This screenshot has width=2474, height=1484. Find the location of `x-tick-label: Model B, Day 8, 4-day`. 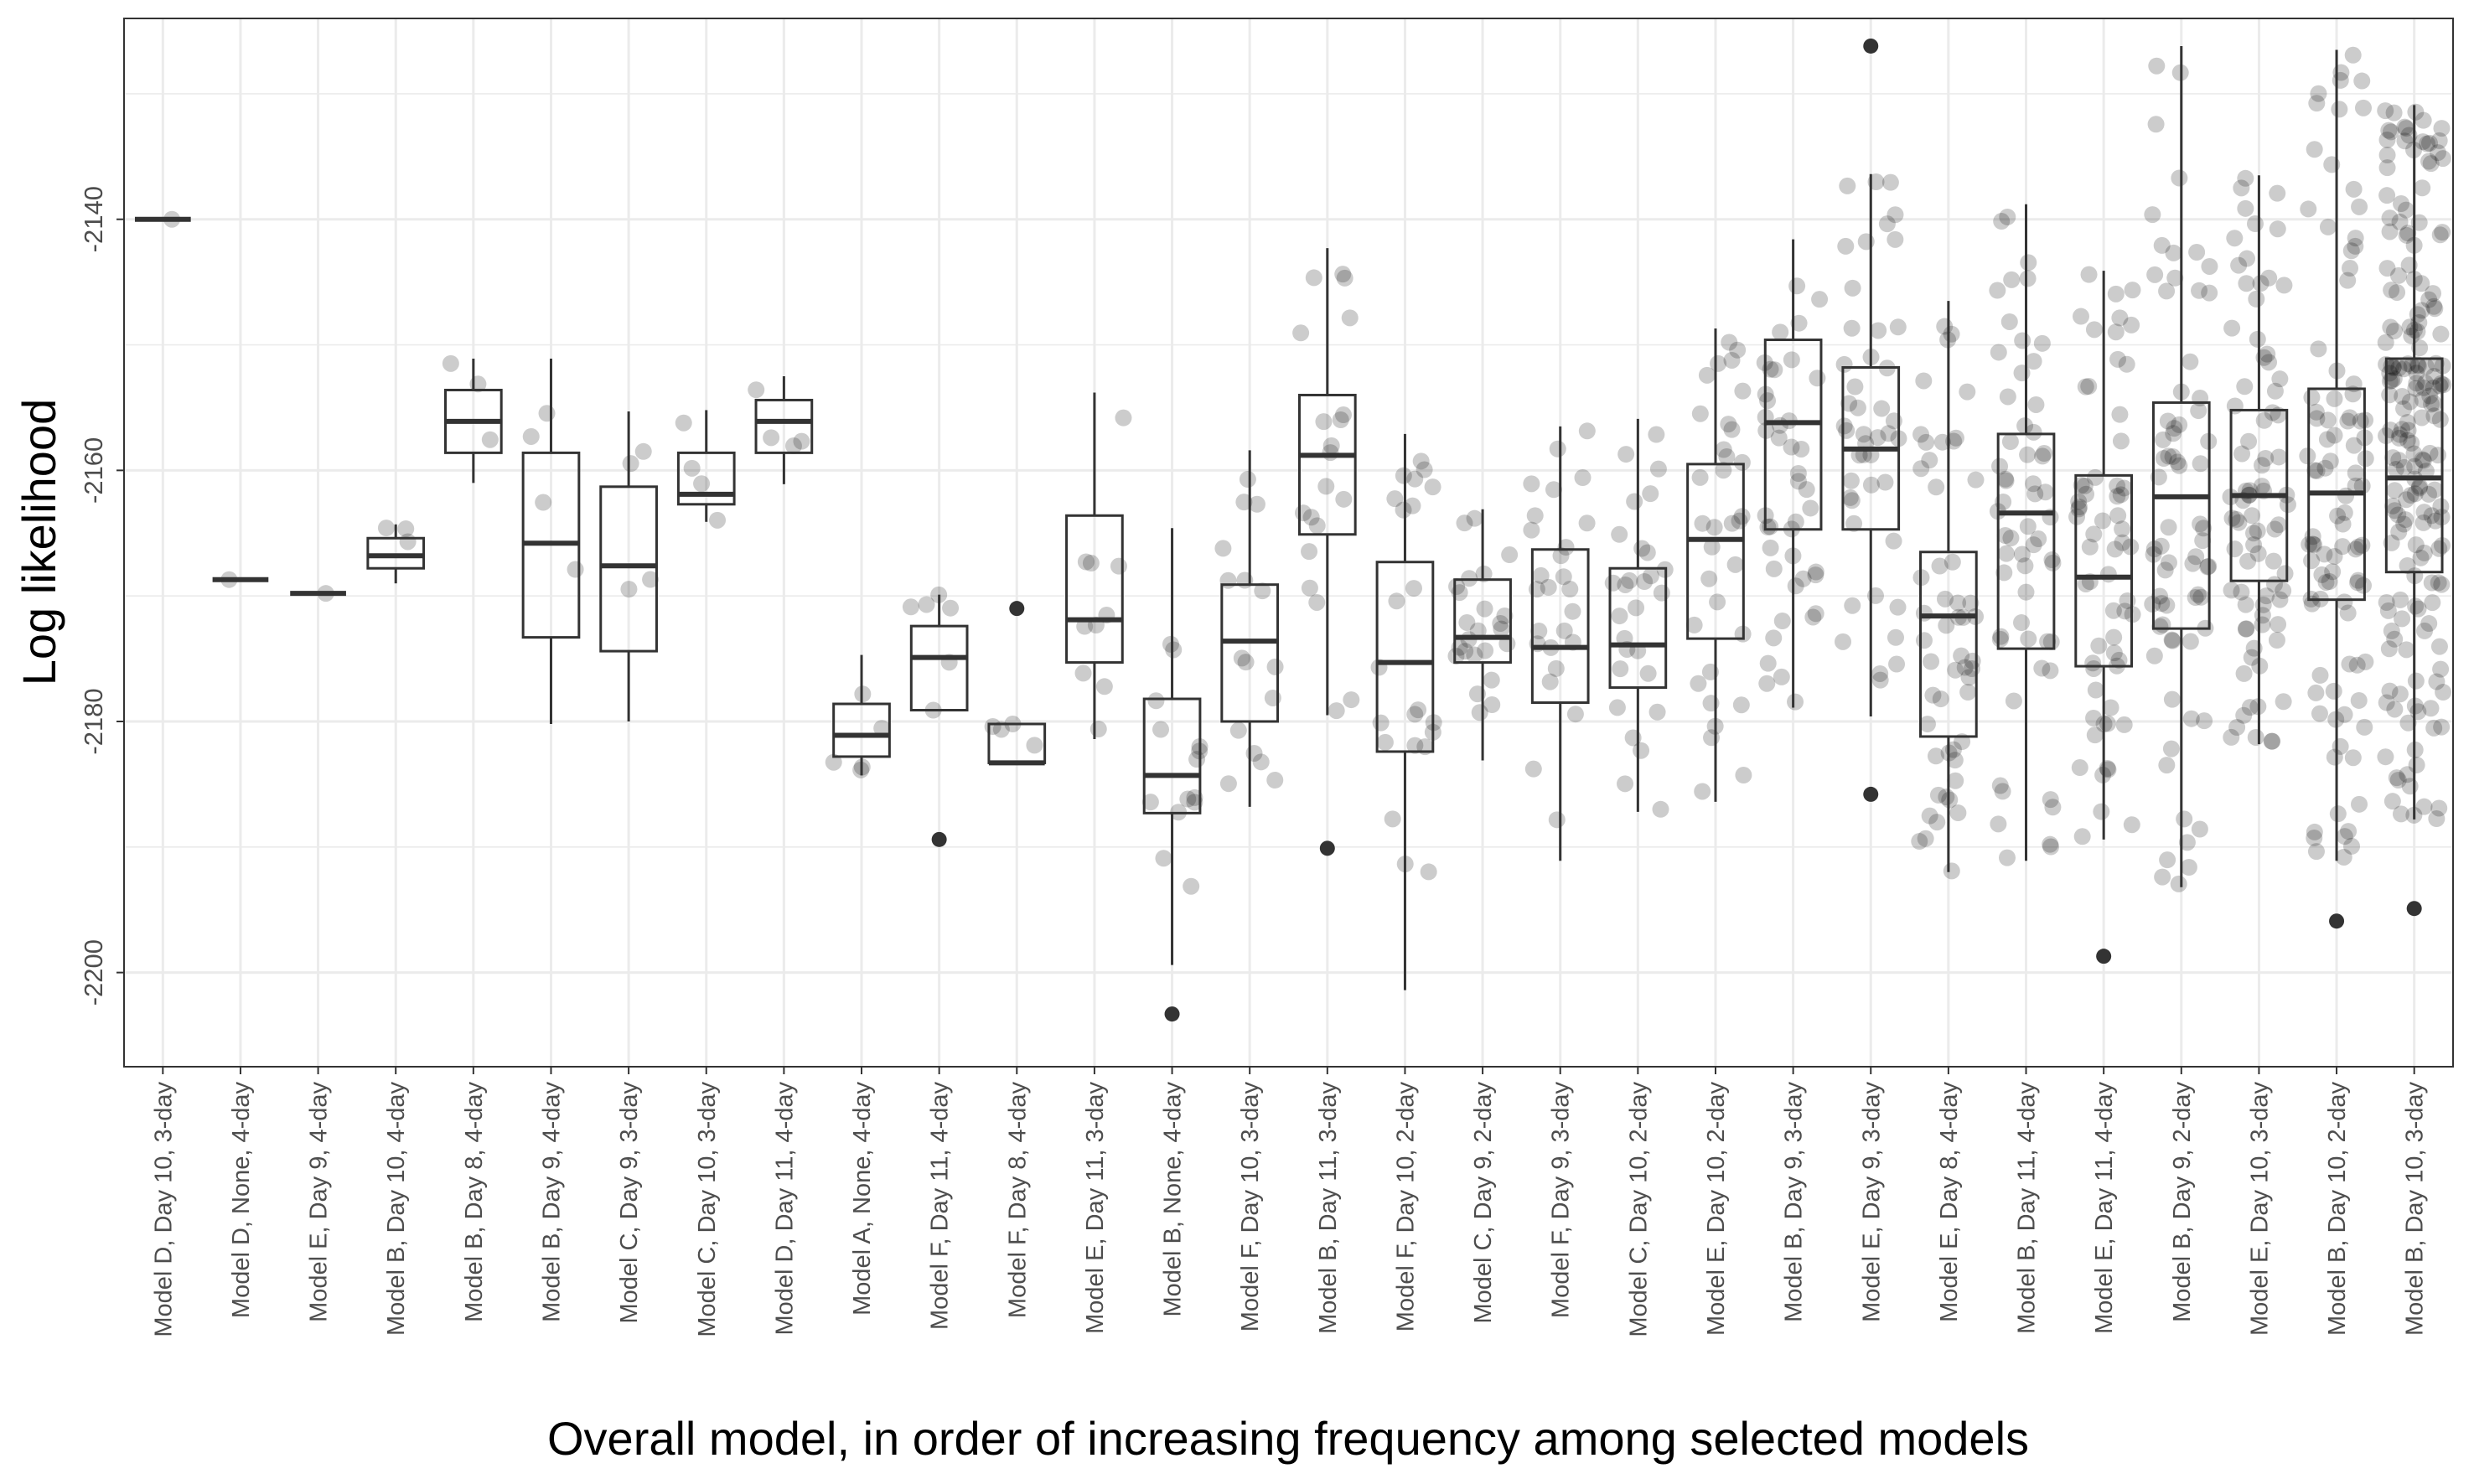

x-tick-label: Model B, Day 8, 4-day is located at coordinates (475, 1202).